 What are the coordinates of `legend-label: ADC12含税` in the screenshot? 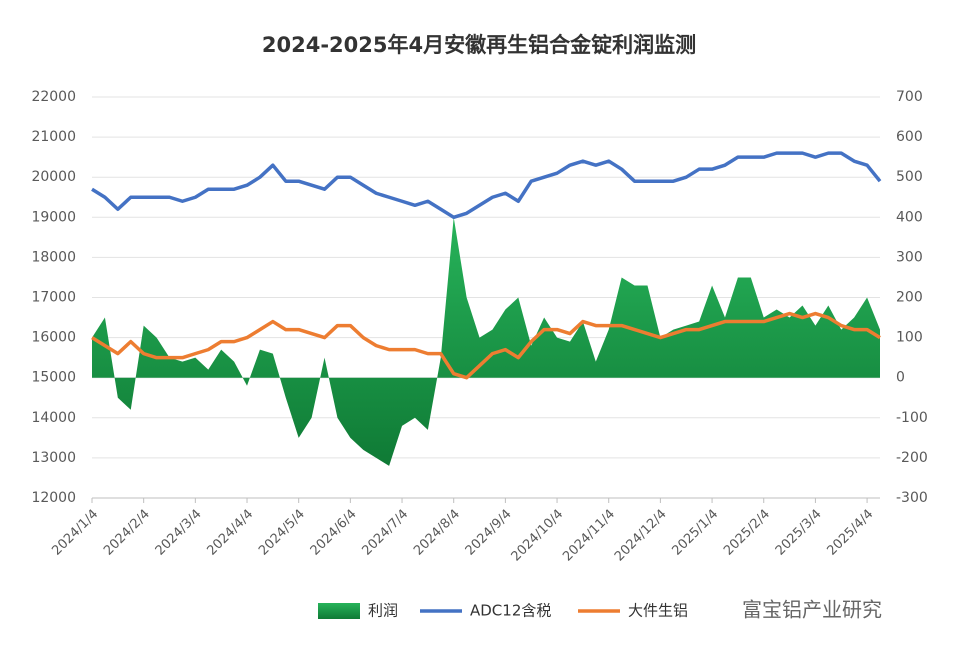 It's located at (510, 611).